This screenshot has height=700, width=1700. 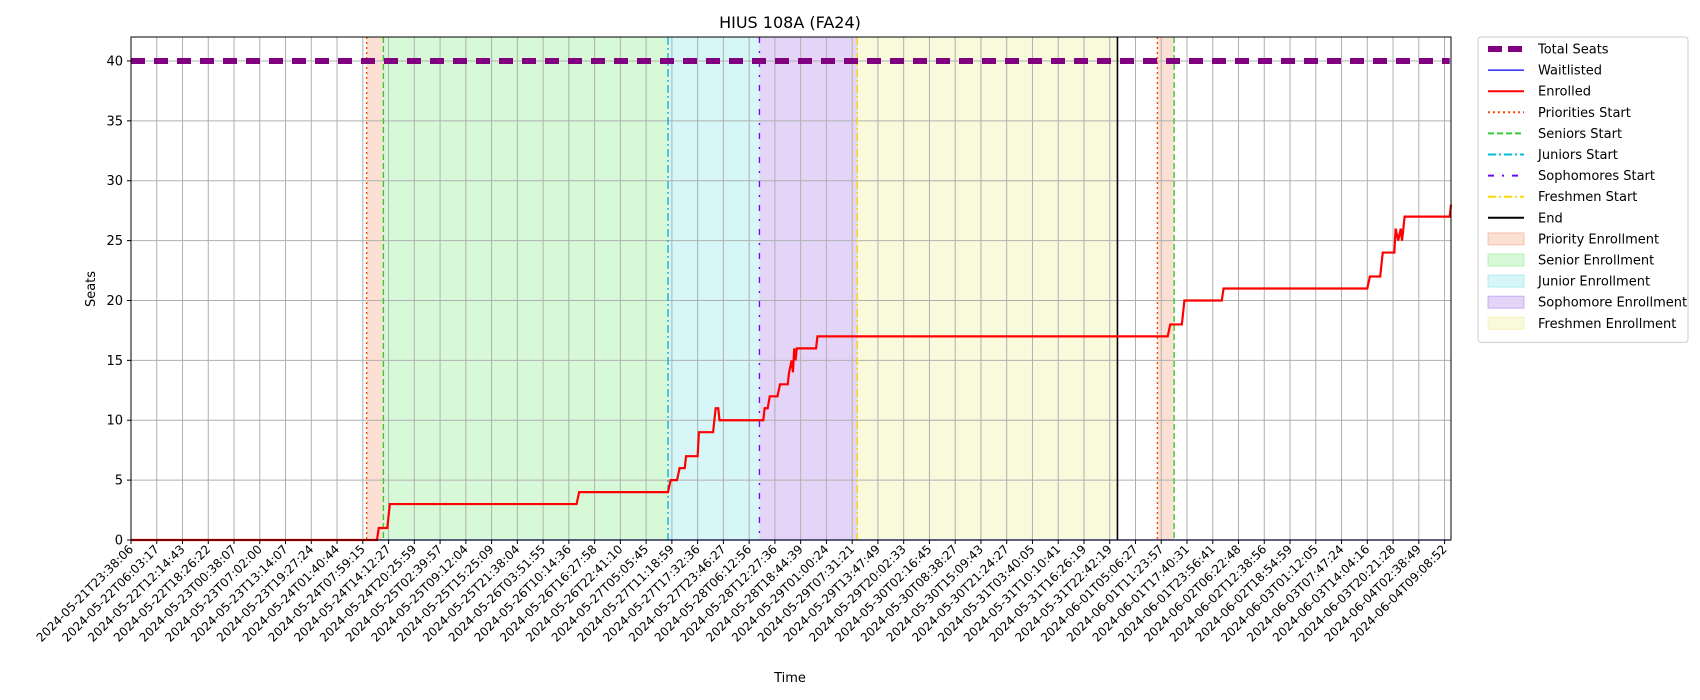 I want to click on y-tick-label-2: 10, so click(x=114, y=421).